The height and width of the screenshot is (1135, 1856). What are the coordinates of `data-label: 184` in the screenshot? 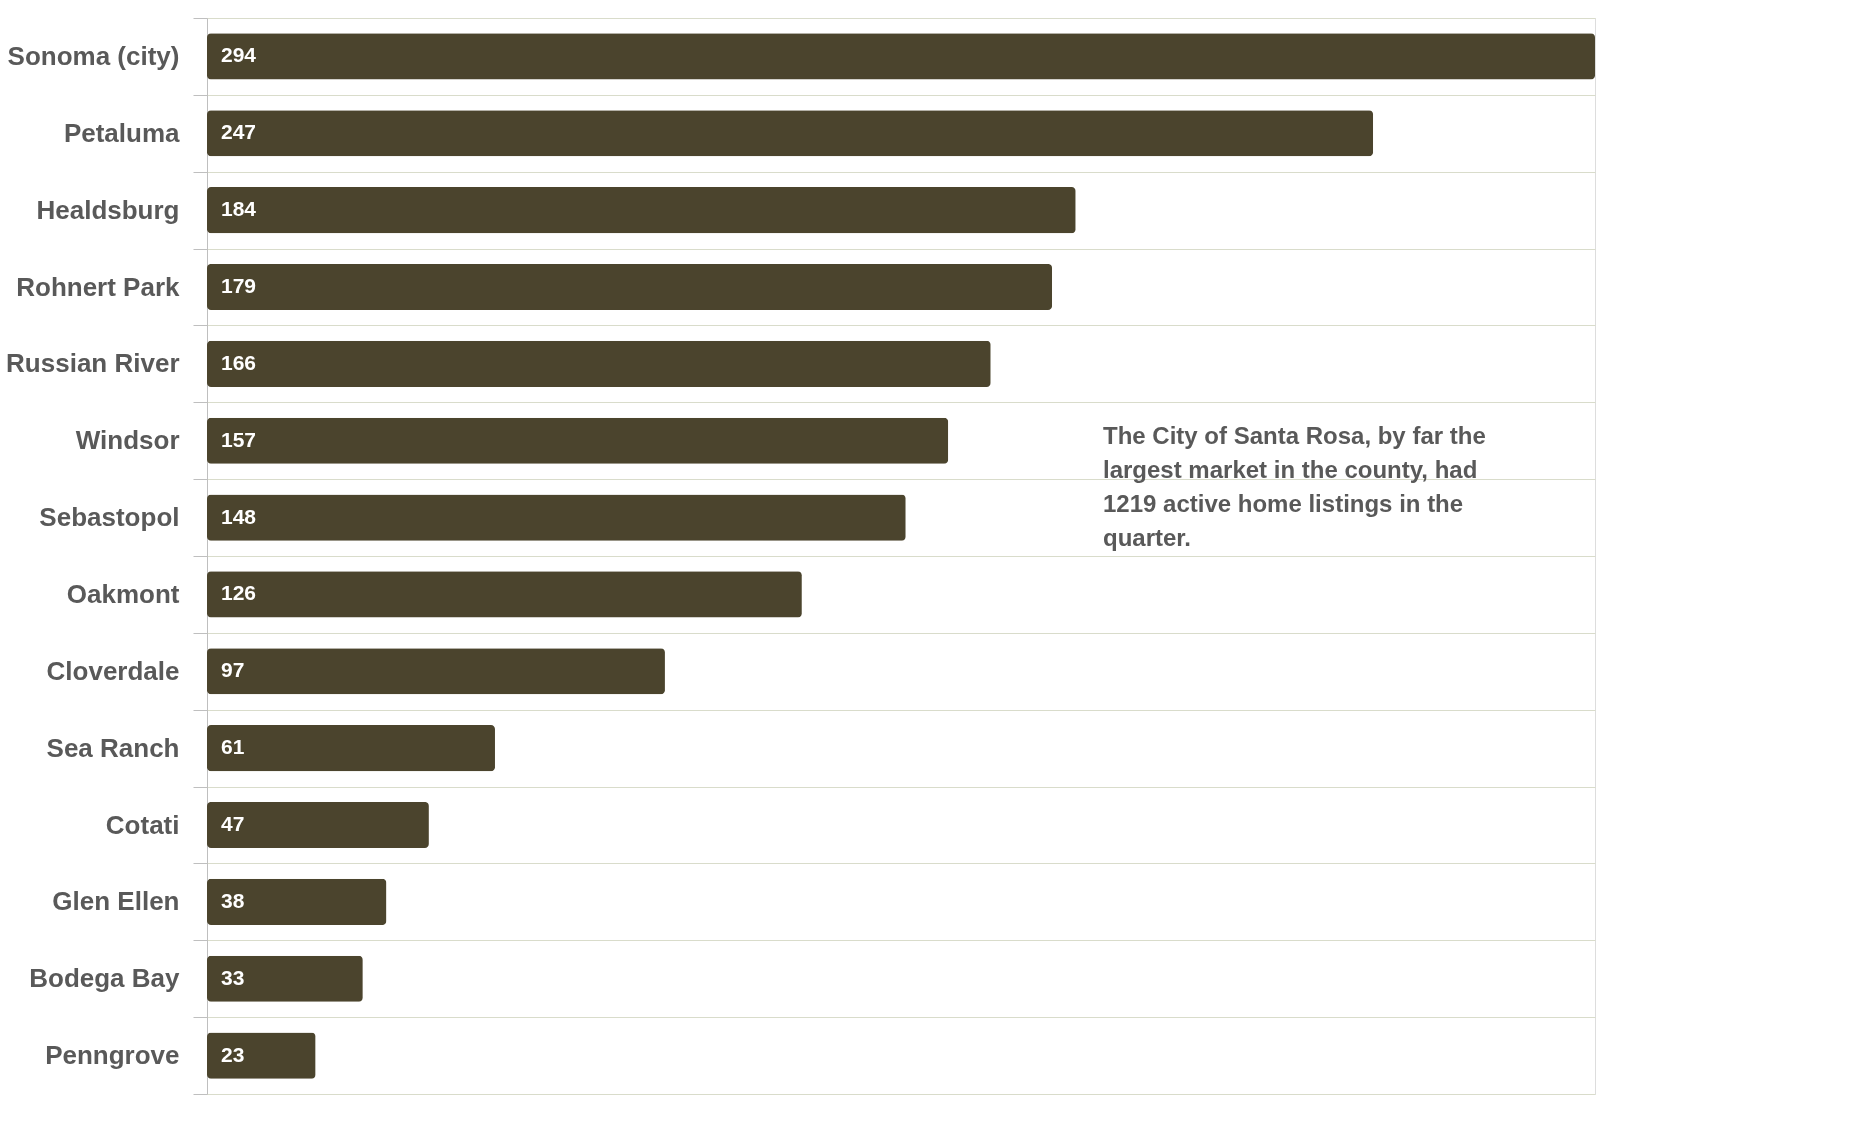 It's located at (239, 209).